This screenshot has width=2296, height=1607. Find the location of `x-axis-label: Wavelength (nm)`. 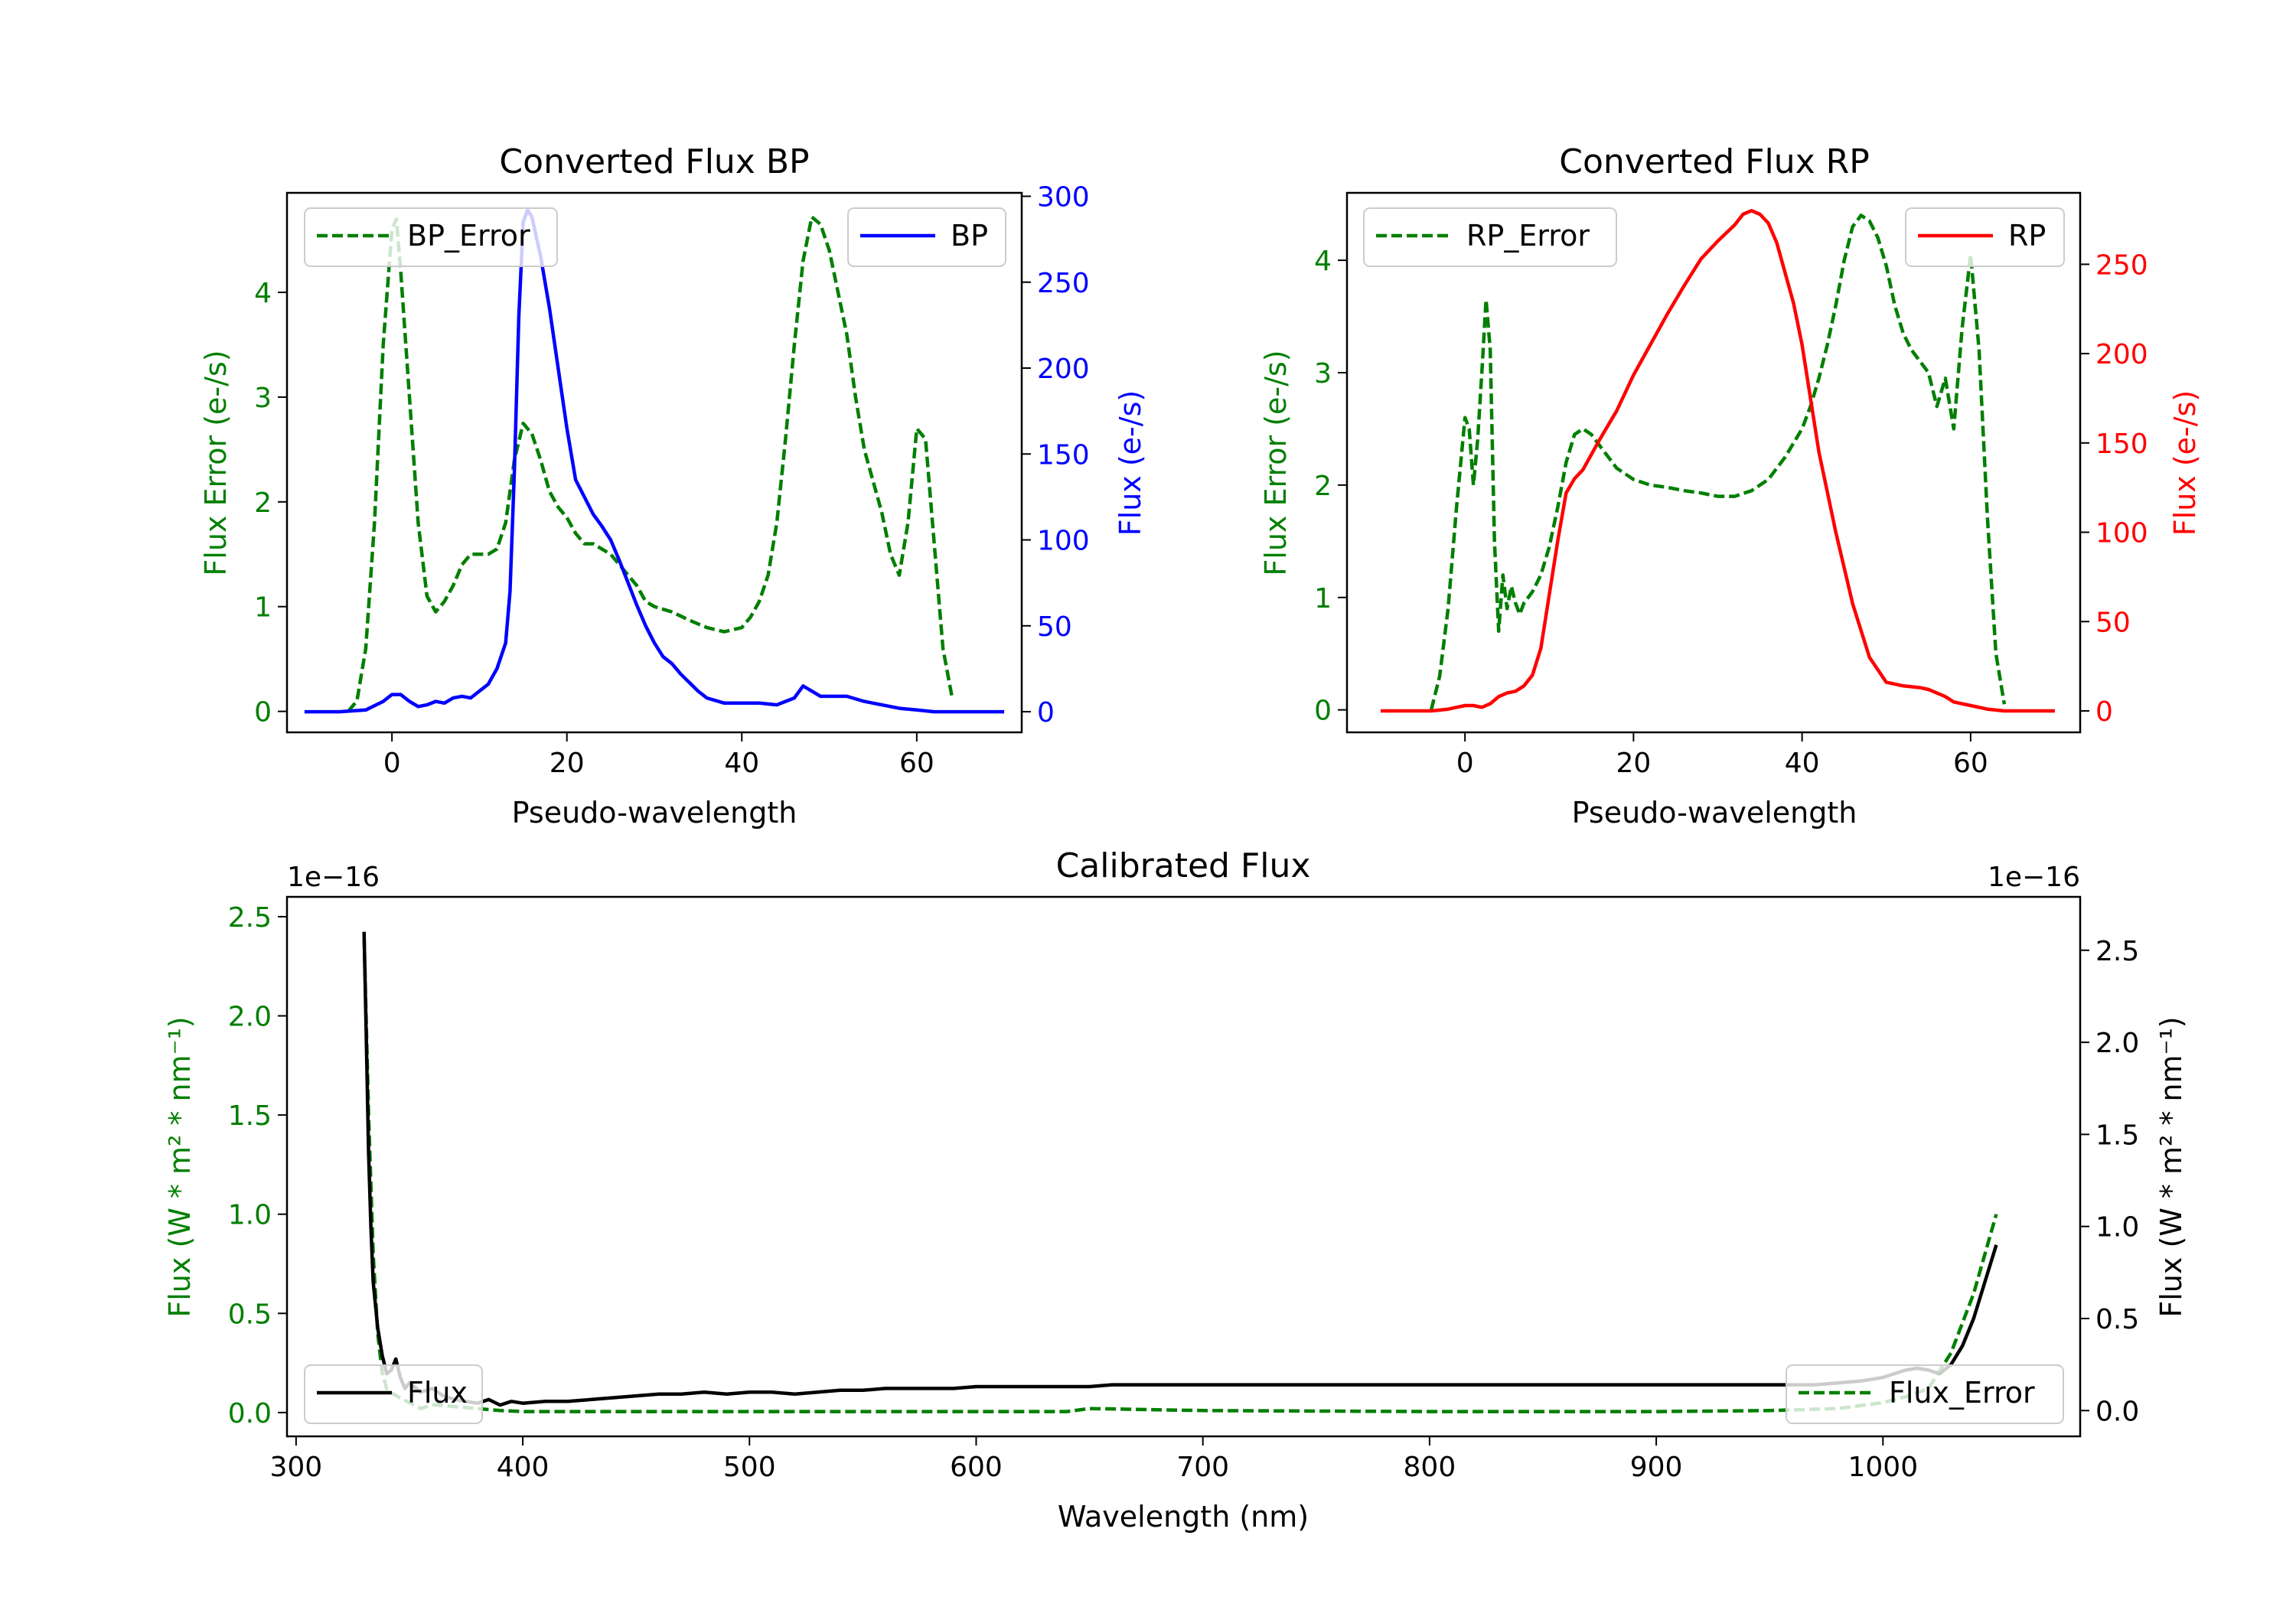

x-axis-label: Wavelength (nm) is located at coordinates (1183, 1517).